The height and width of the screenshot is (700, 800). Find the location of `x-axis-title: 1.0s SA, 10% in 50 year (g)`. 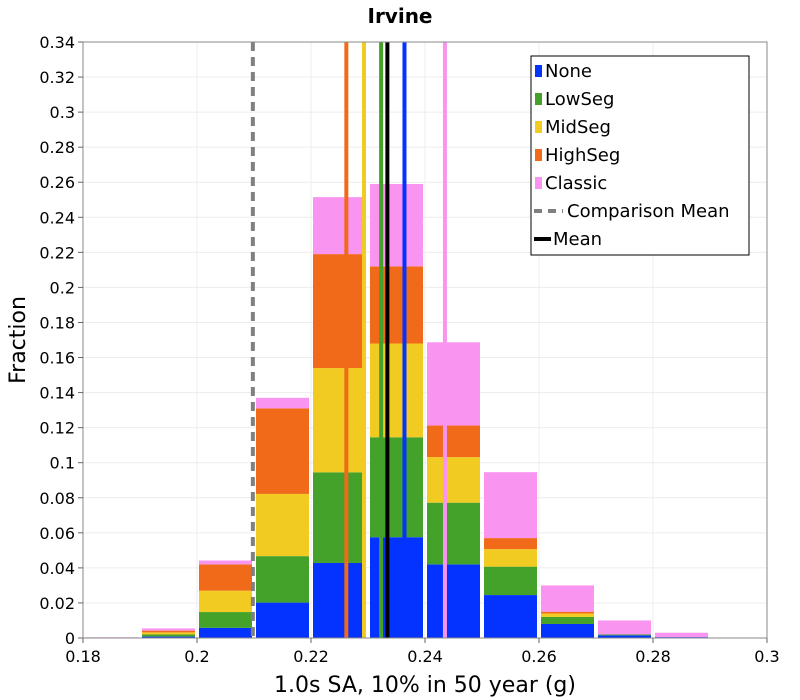

x-axis-title: 1.0s SA, 10% in 50 year (g) is located at coordinates (425, 685).